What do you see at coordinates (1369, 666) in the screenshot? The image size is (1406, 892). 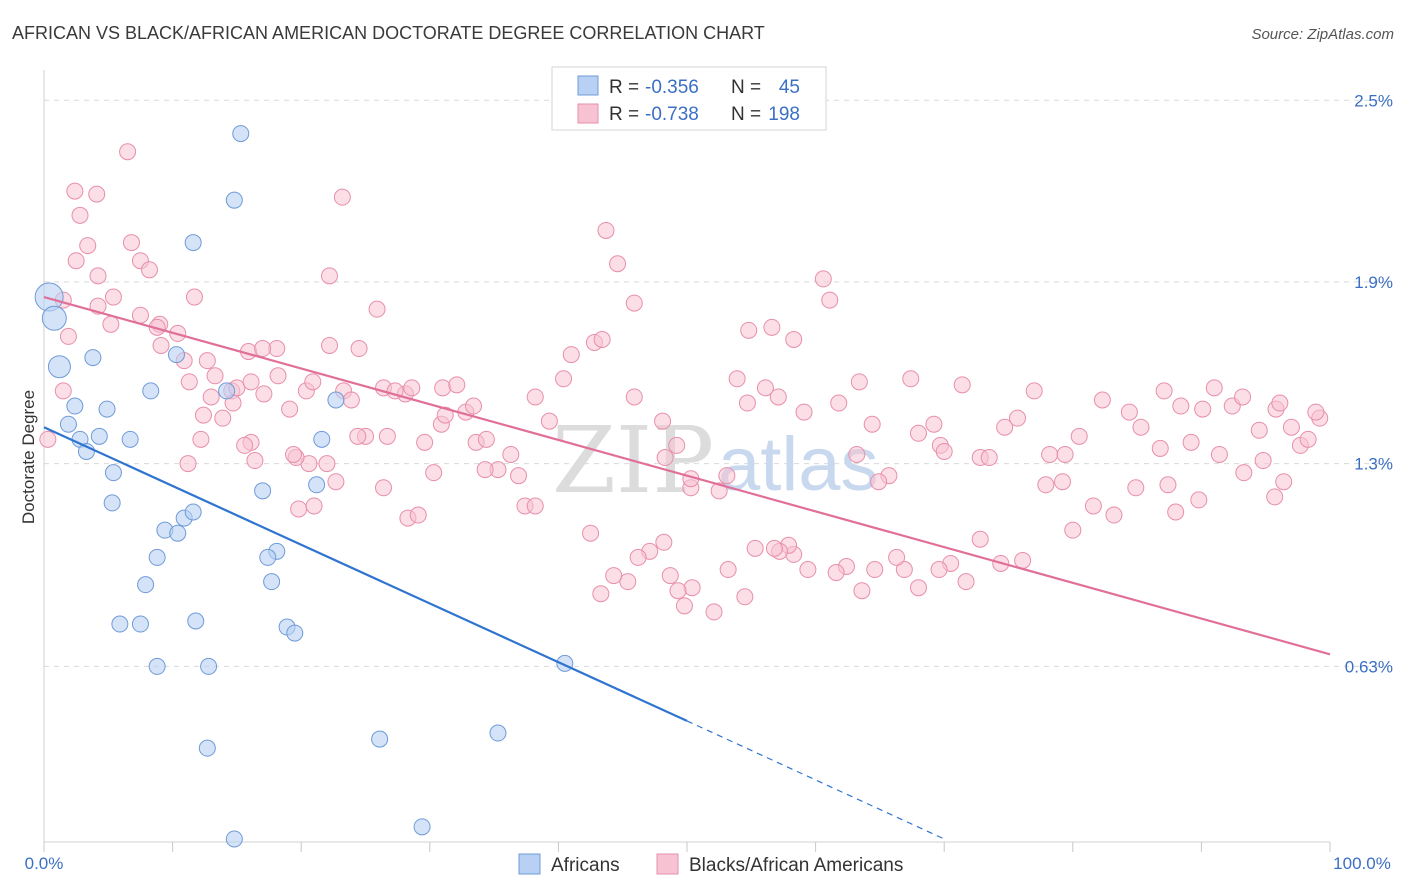 I see `y-tick-label: 0.63%` at bounding box center [1369, 666].